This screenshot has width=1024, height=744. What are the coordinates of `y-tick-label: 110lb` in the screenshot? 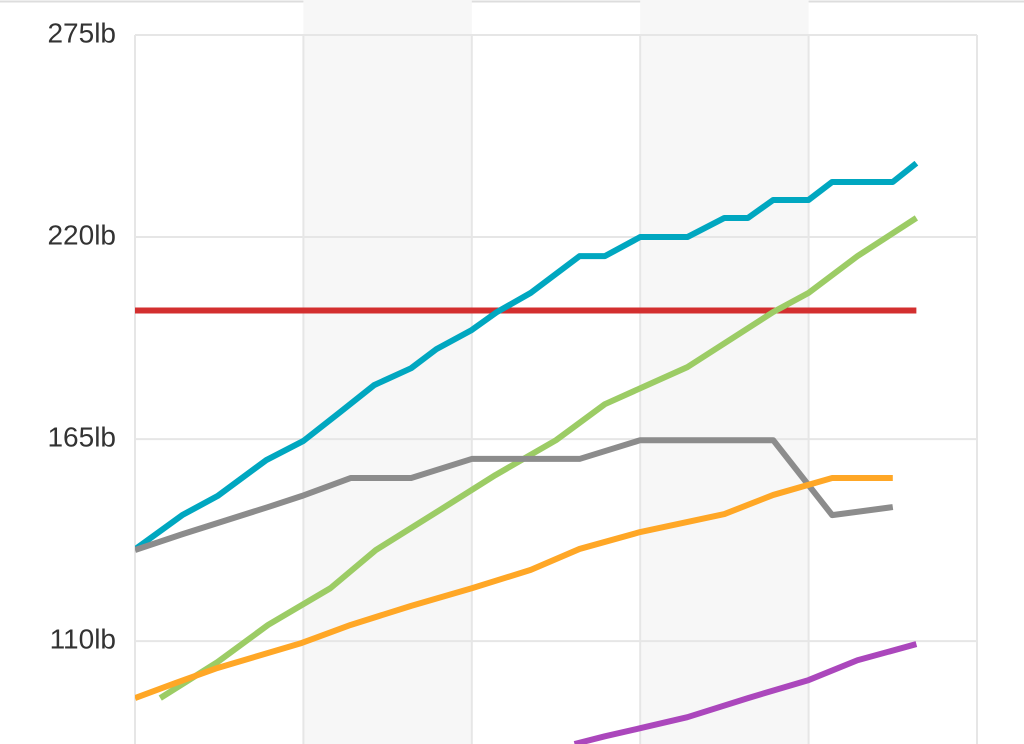 It's located at (83, 639).